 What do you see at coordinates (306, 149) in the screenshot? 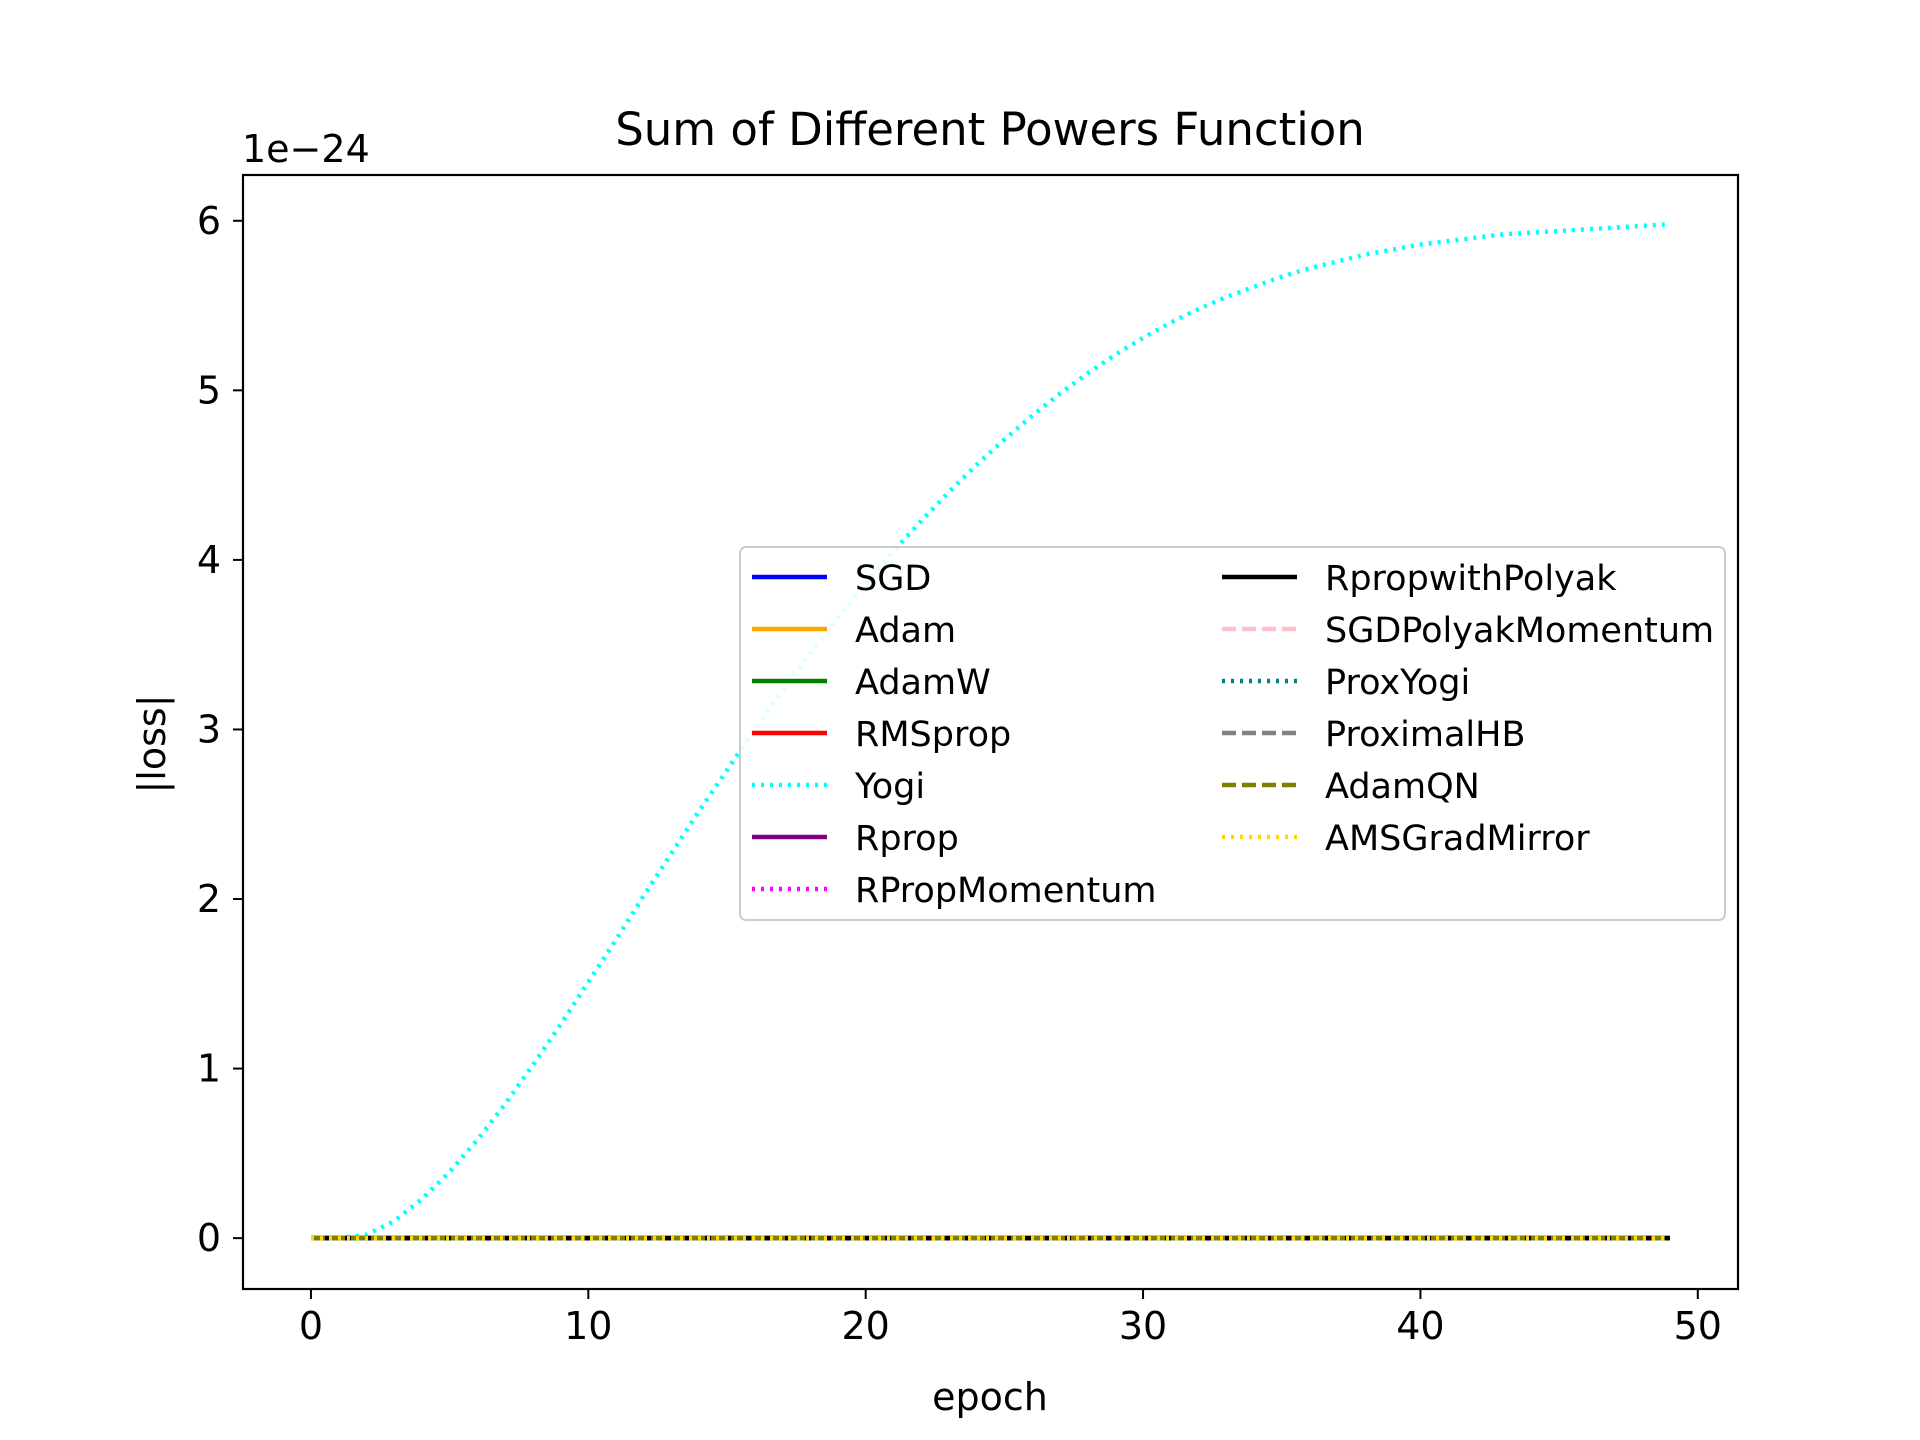
I see `y-offset-label: 1e−24` at bounding box center [306, 149].